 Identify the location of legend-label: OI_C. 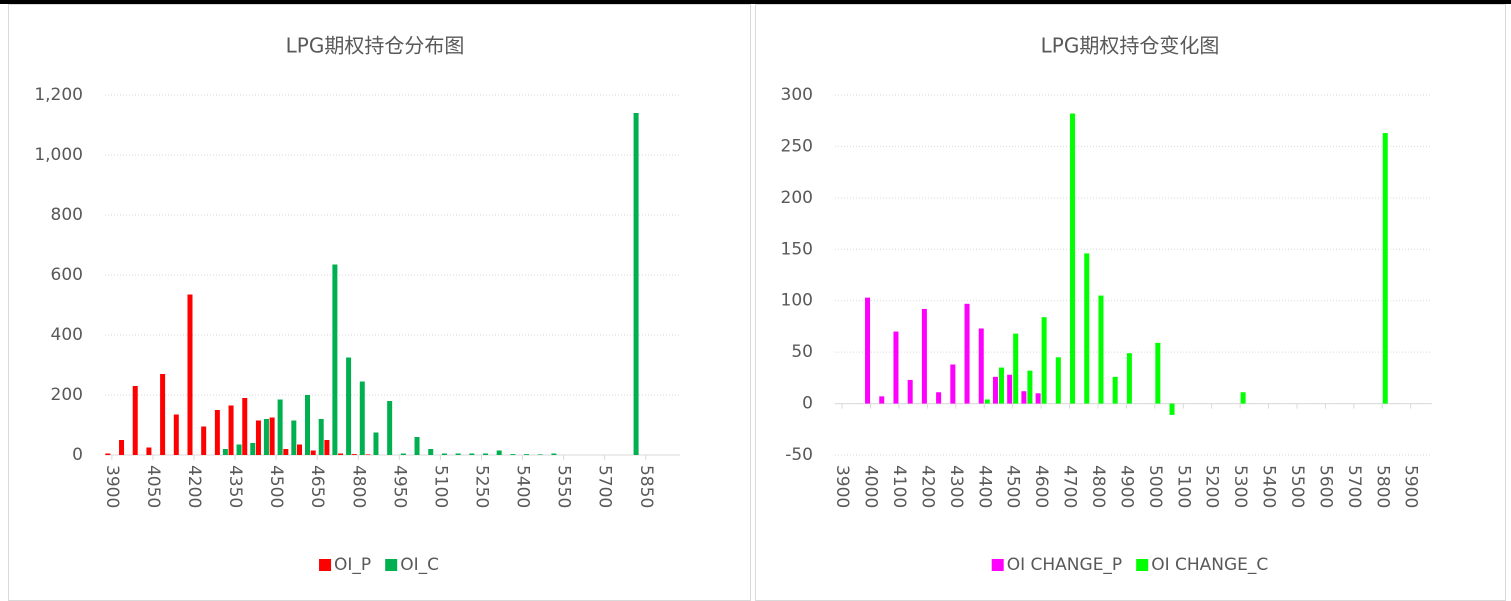
(419, 565).